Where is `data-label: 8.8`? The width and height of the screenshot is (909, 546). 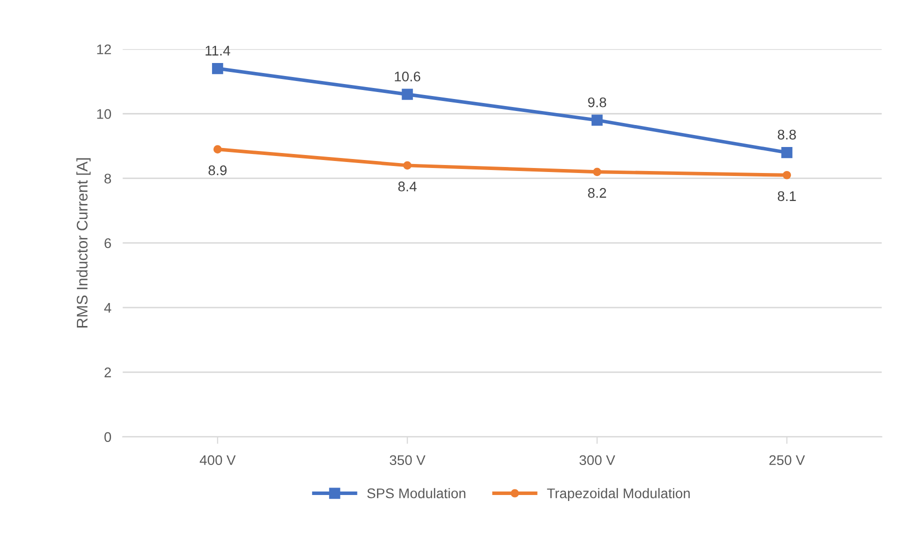 data-label: 8.8 is located at coordinates (787, 135).